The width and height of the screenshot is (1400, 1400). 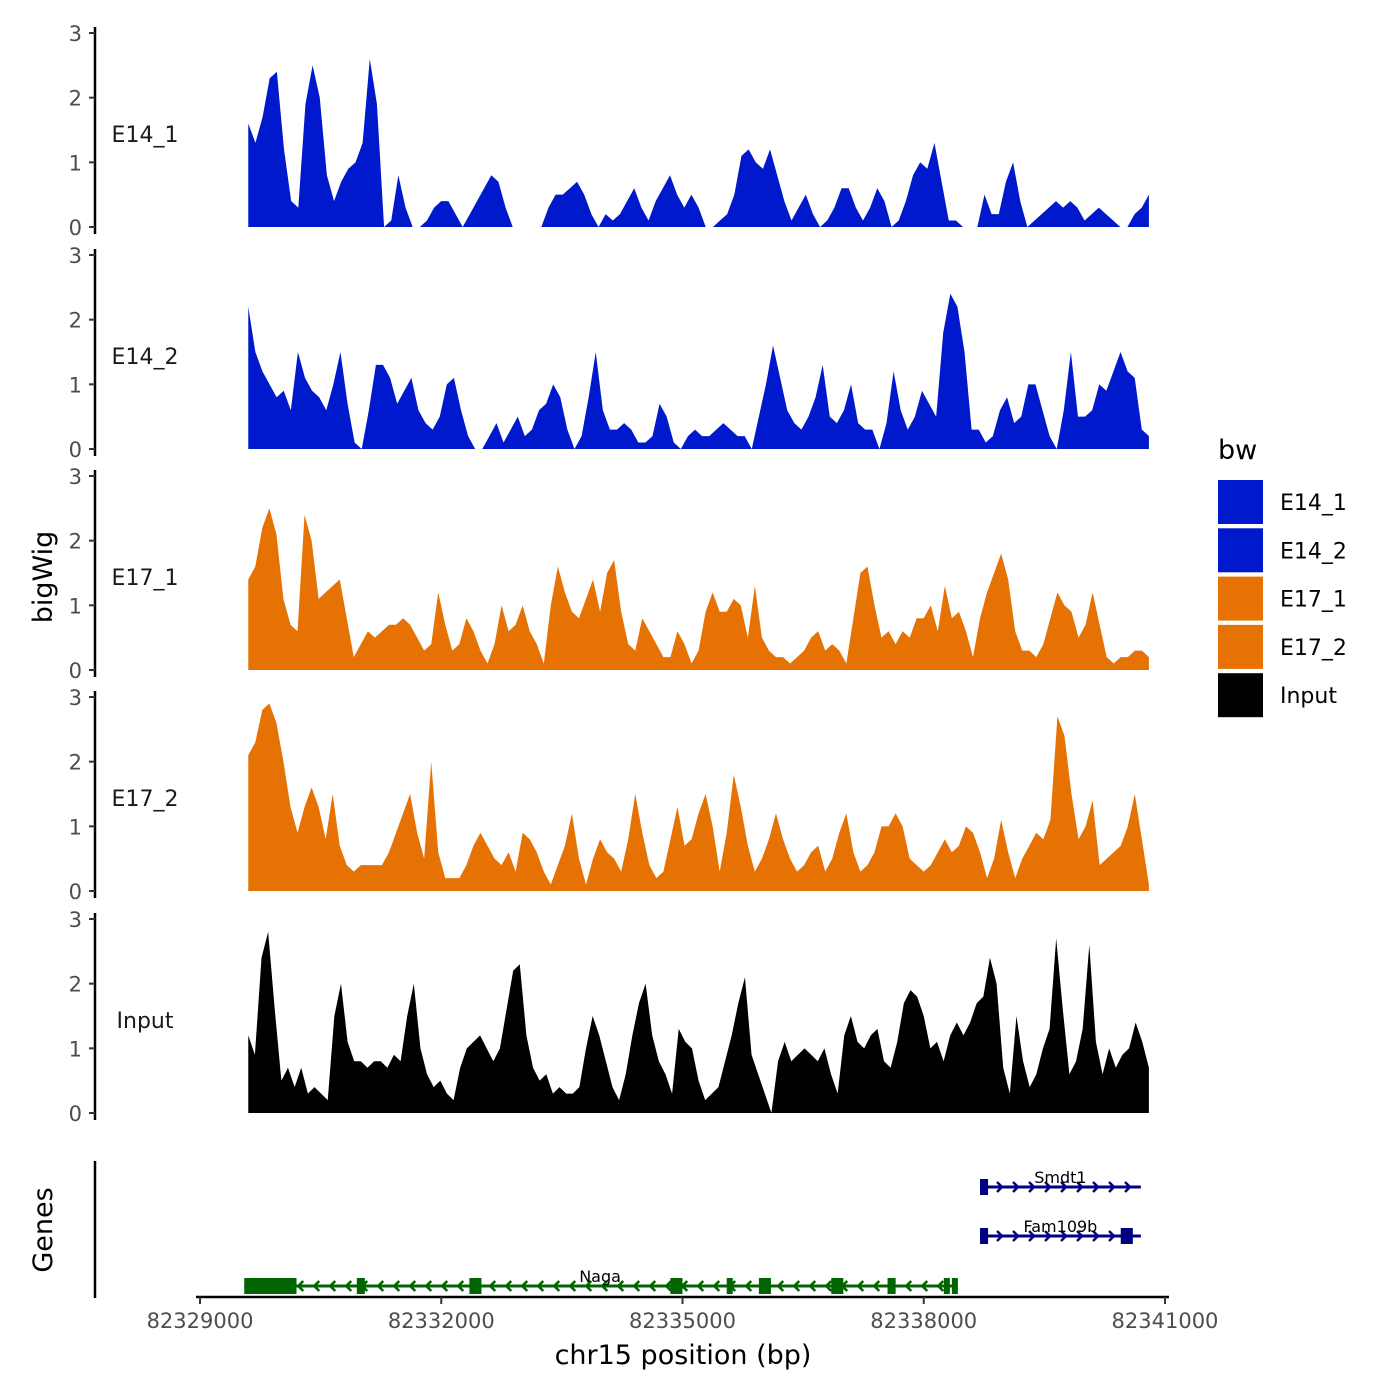 I want to click on gene-label: Smdt1, so click(x=1060, y=1177).